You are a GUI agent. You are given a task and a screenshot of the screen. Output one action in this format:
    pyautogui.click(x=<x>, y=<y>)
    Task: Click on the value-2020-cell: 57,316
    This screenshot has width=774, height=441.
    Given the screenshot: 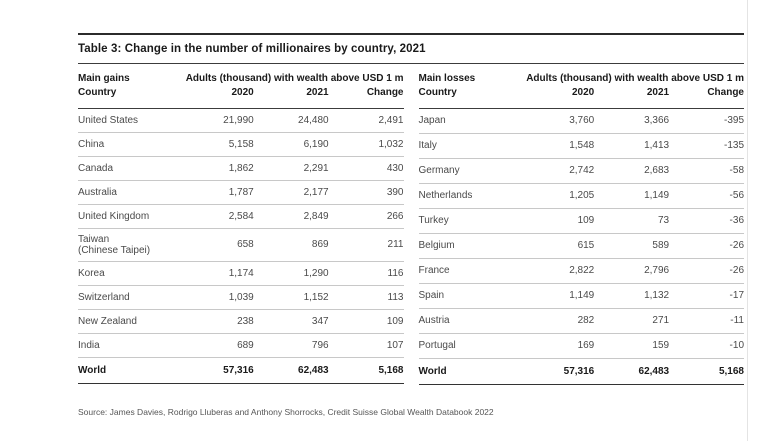 What is the action you would take?
    pyautogui.click(x=557, y=371)
    